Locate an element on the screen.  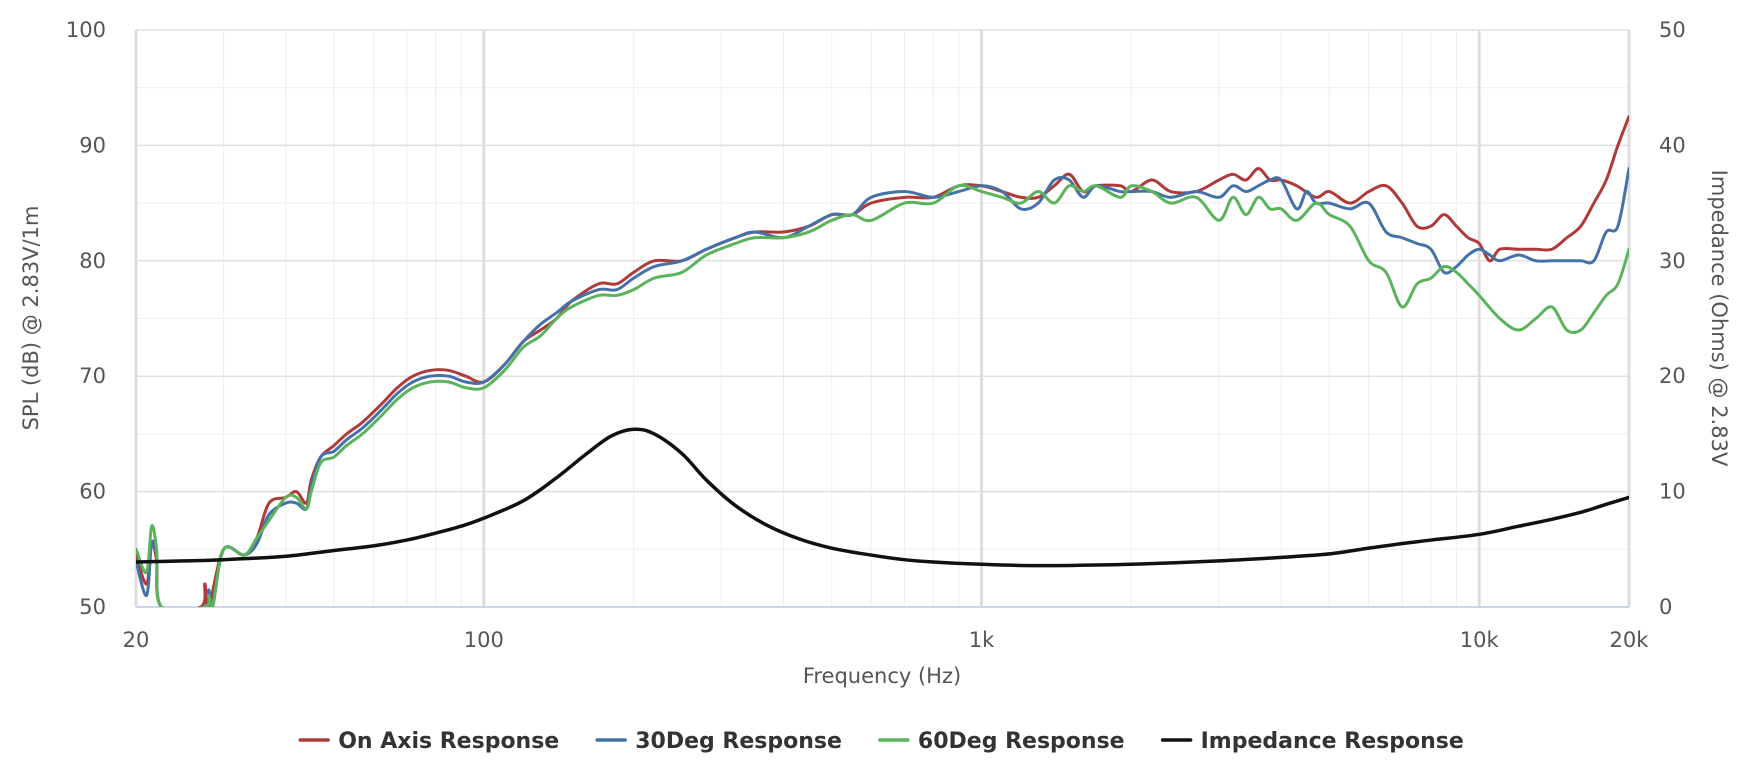
legend-item-60deg-response: 60Deg Response is located at coordinates (1001, 741).